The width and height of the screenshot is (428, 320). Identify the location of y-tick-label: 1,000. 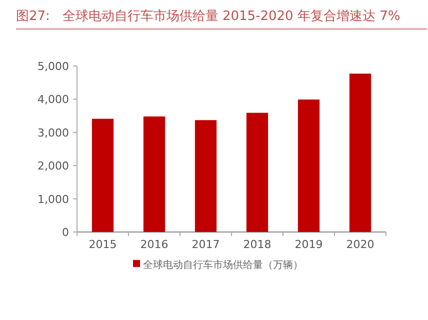
(53, 199).